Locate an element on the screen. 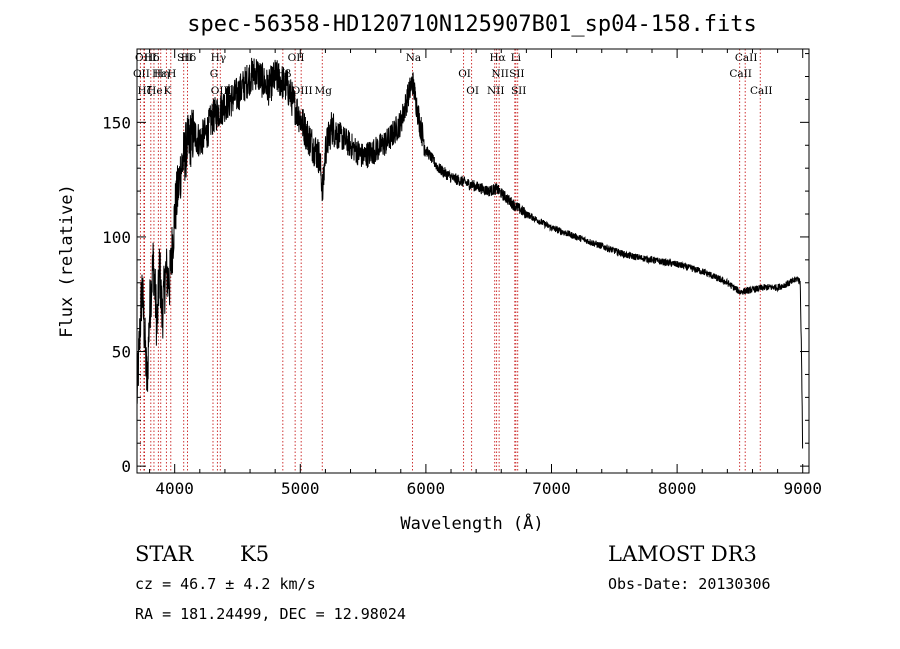  x-tick-label: 4000 is located at coordinates (174, 488).